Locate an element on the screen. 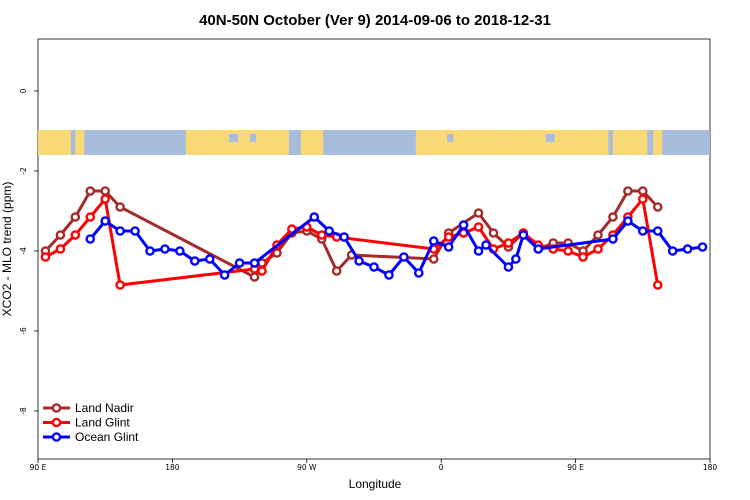  y-tick-label: -4 is located at coordinates (23, 251).